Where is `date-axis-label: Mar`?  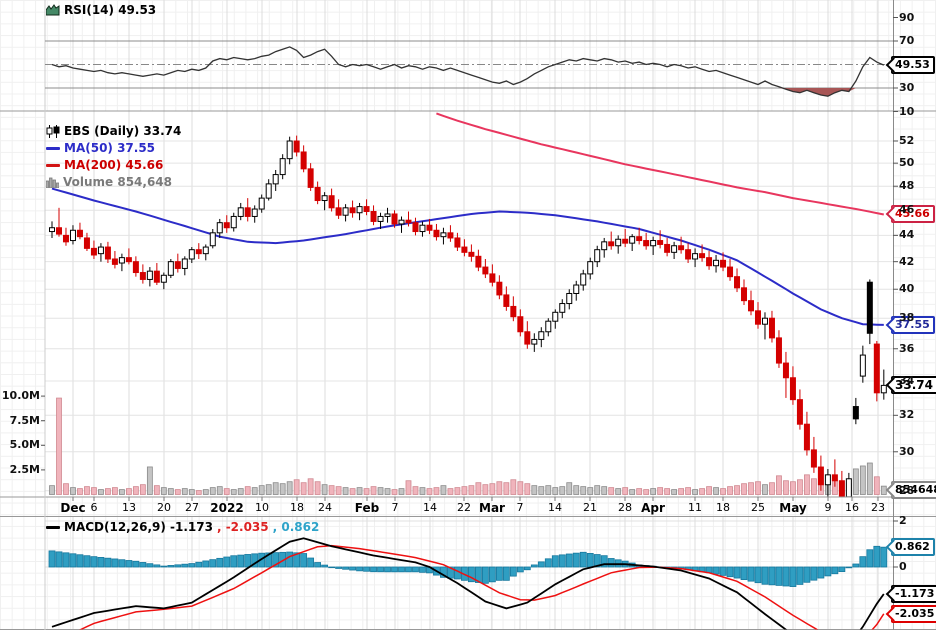
date-axis-label: Mar is located at coordinates (492, 508).